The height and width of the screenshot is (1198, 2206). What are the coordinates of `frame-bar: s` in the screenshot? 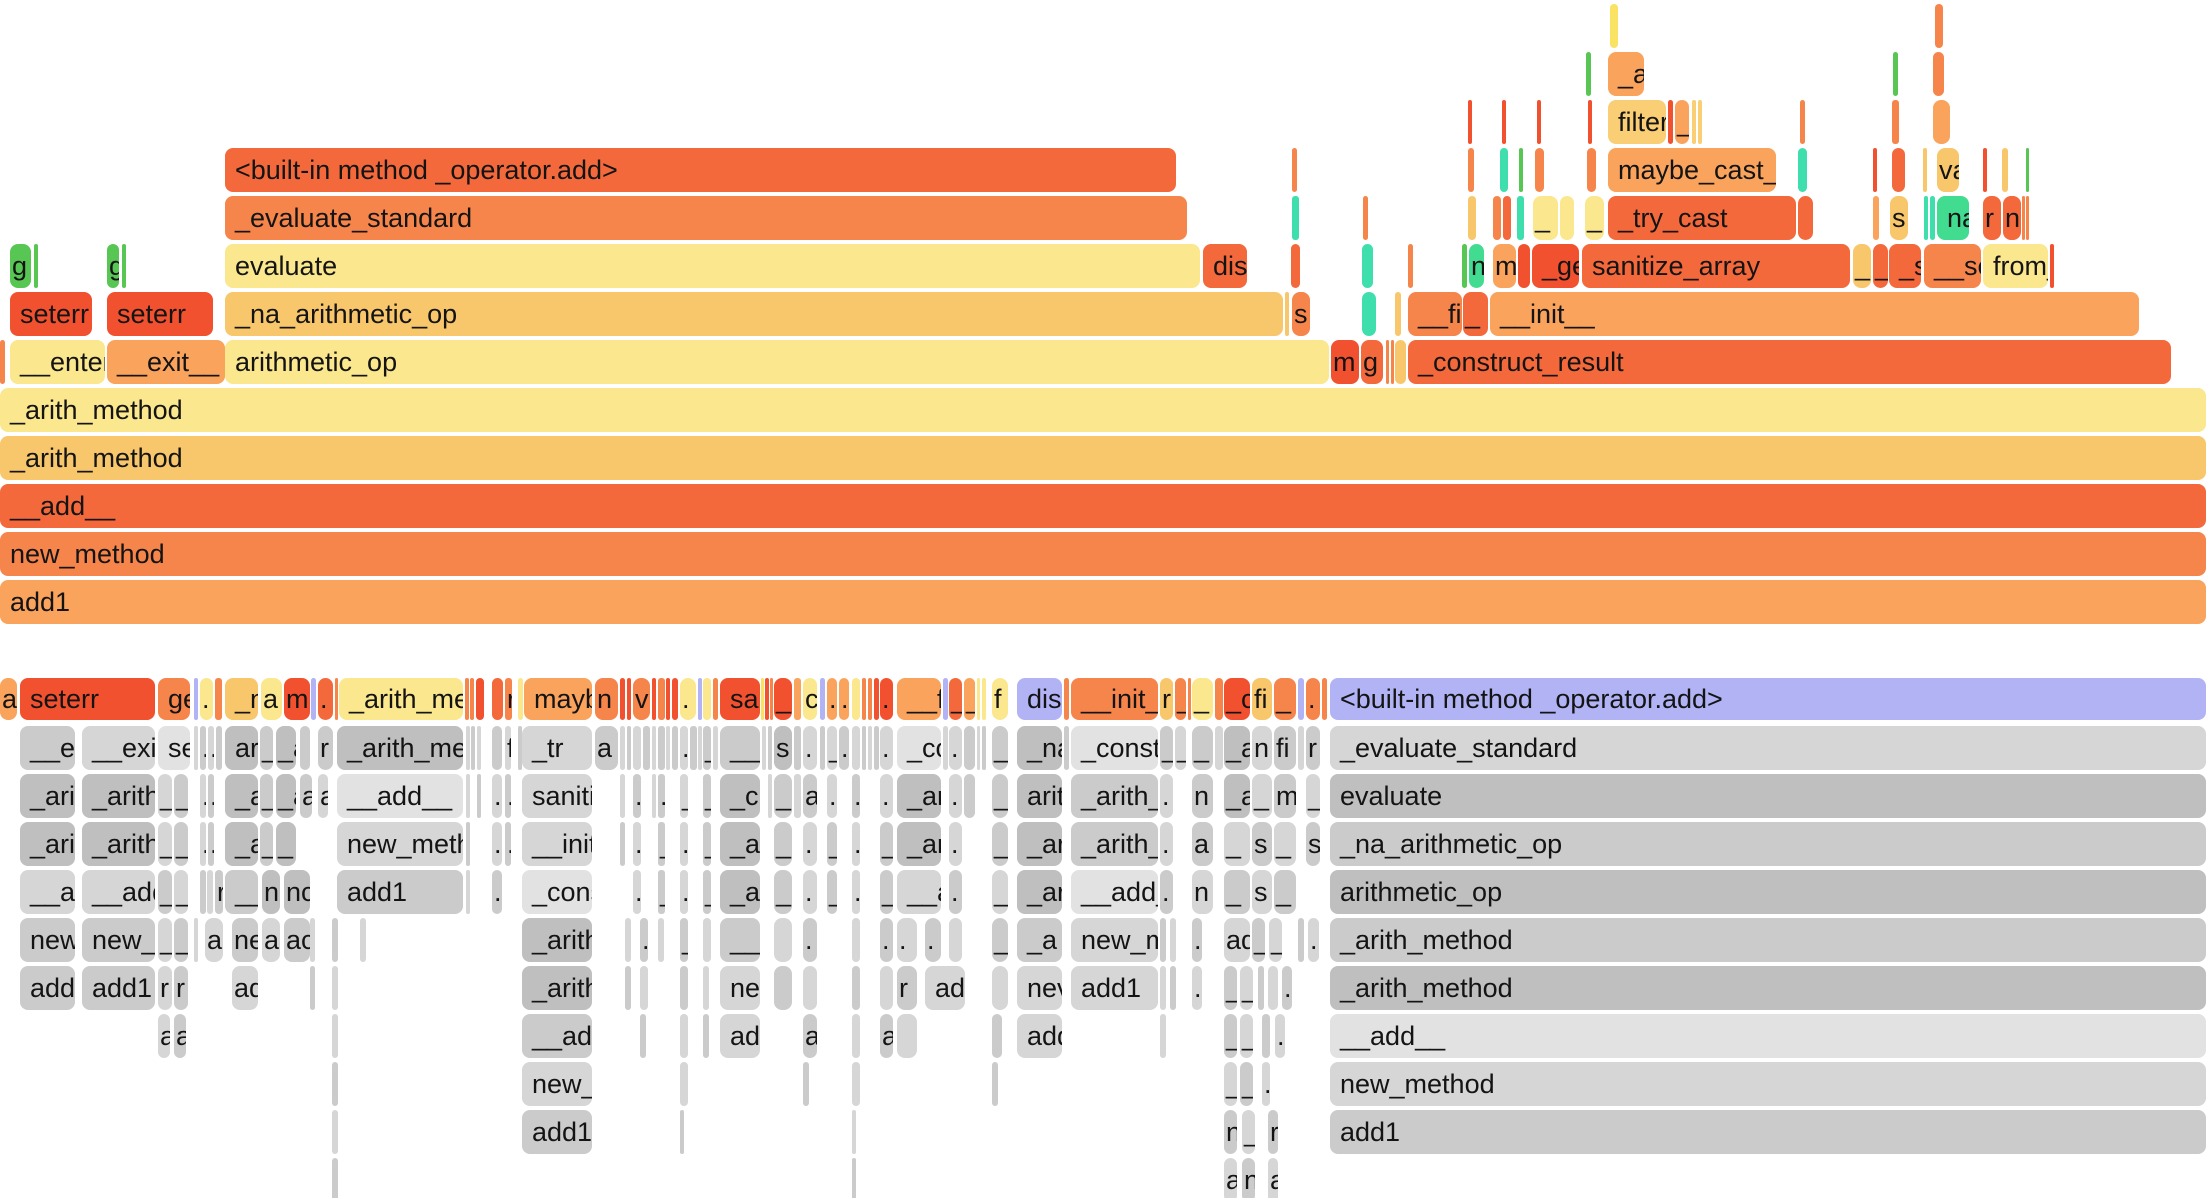 It's located at (1262, 892).